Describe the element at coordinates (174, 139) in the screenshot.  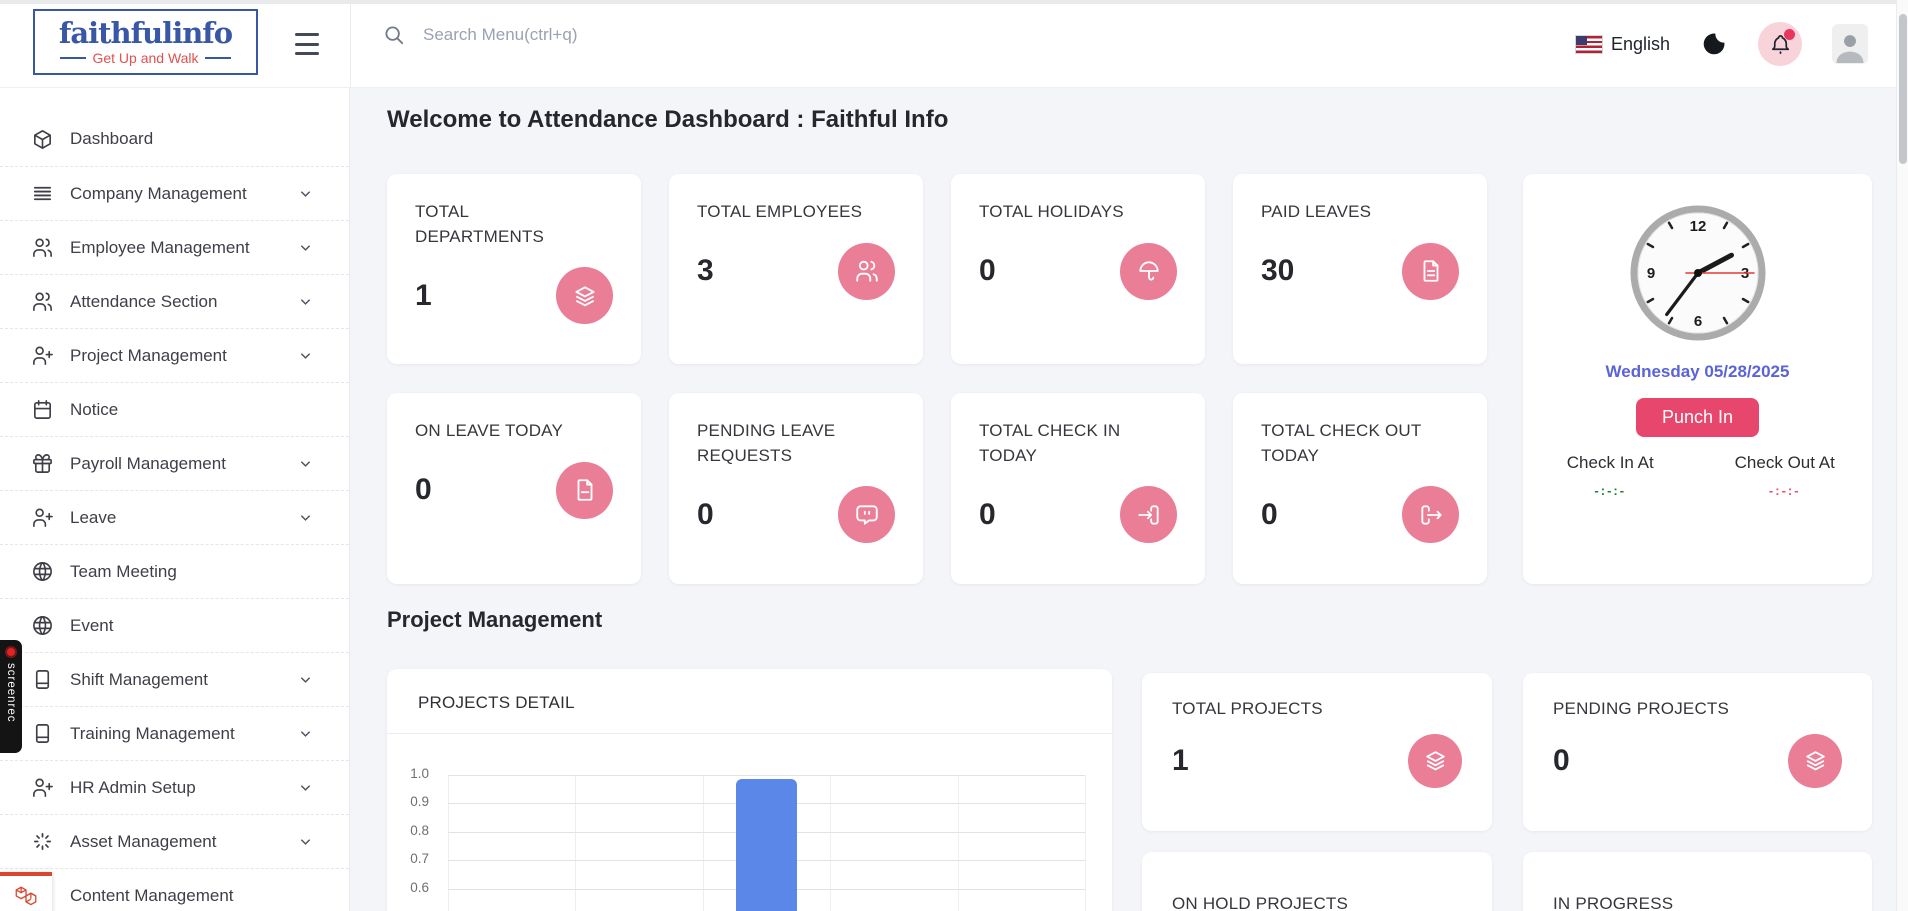
I see `sidebar-item-dashboard: Dashboard` at that location.